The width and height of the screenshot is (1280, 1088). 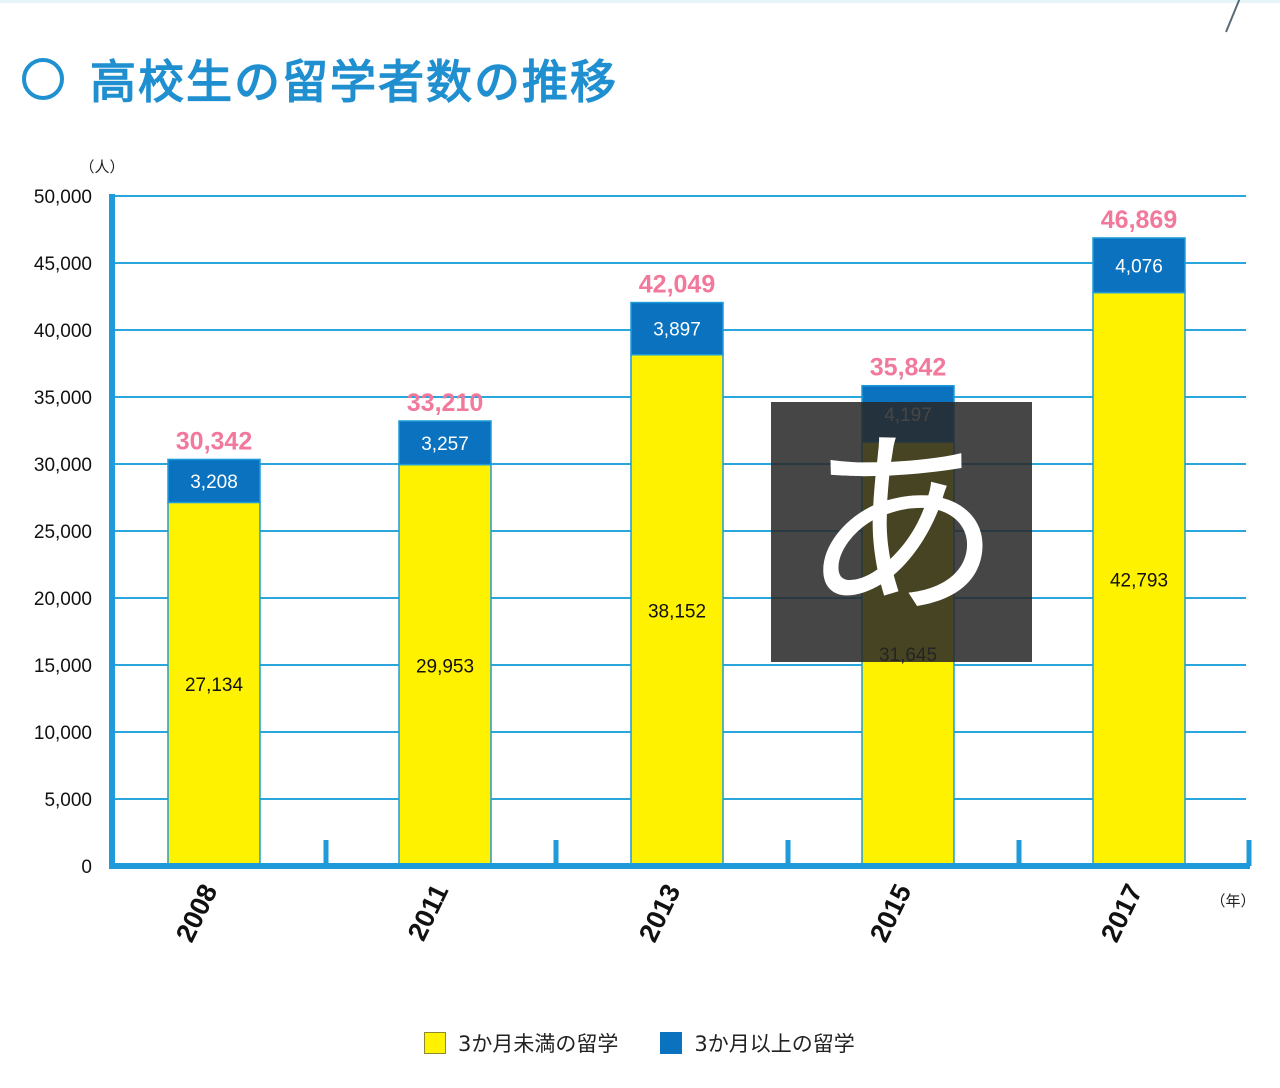 I want to click on bar-short-term-2008, so click(x=214, y=684).